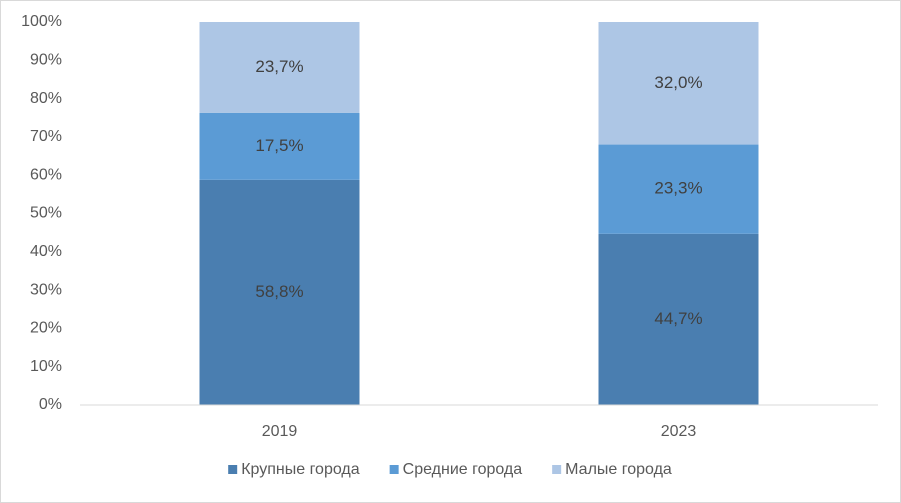 This screenshot has width=901, height=503. Describe the element at coordinates (41, 21) in the screenshot. I see `y-tick-label: 100%` at that location.